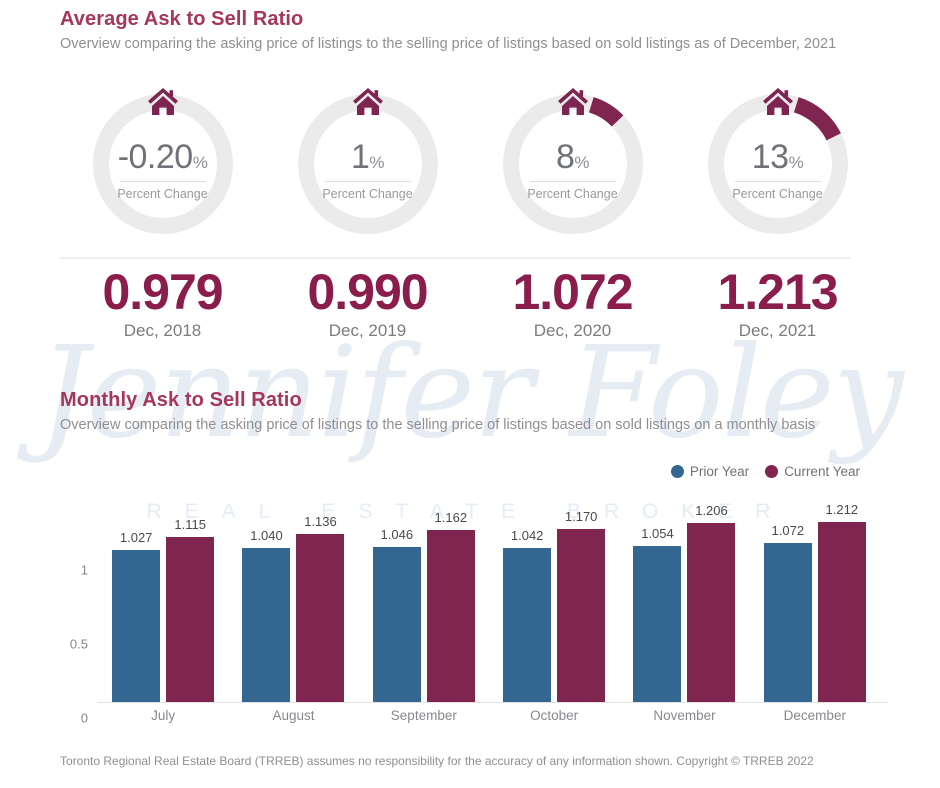  What do you see at coordinates (719, 471) in the screenshot?
I see `legend-label: Prior Year` at bounding box center [719, 471].